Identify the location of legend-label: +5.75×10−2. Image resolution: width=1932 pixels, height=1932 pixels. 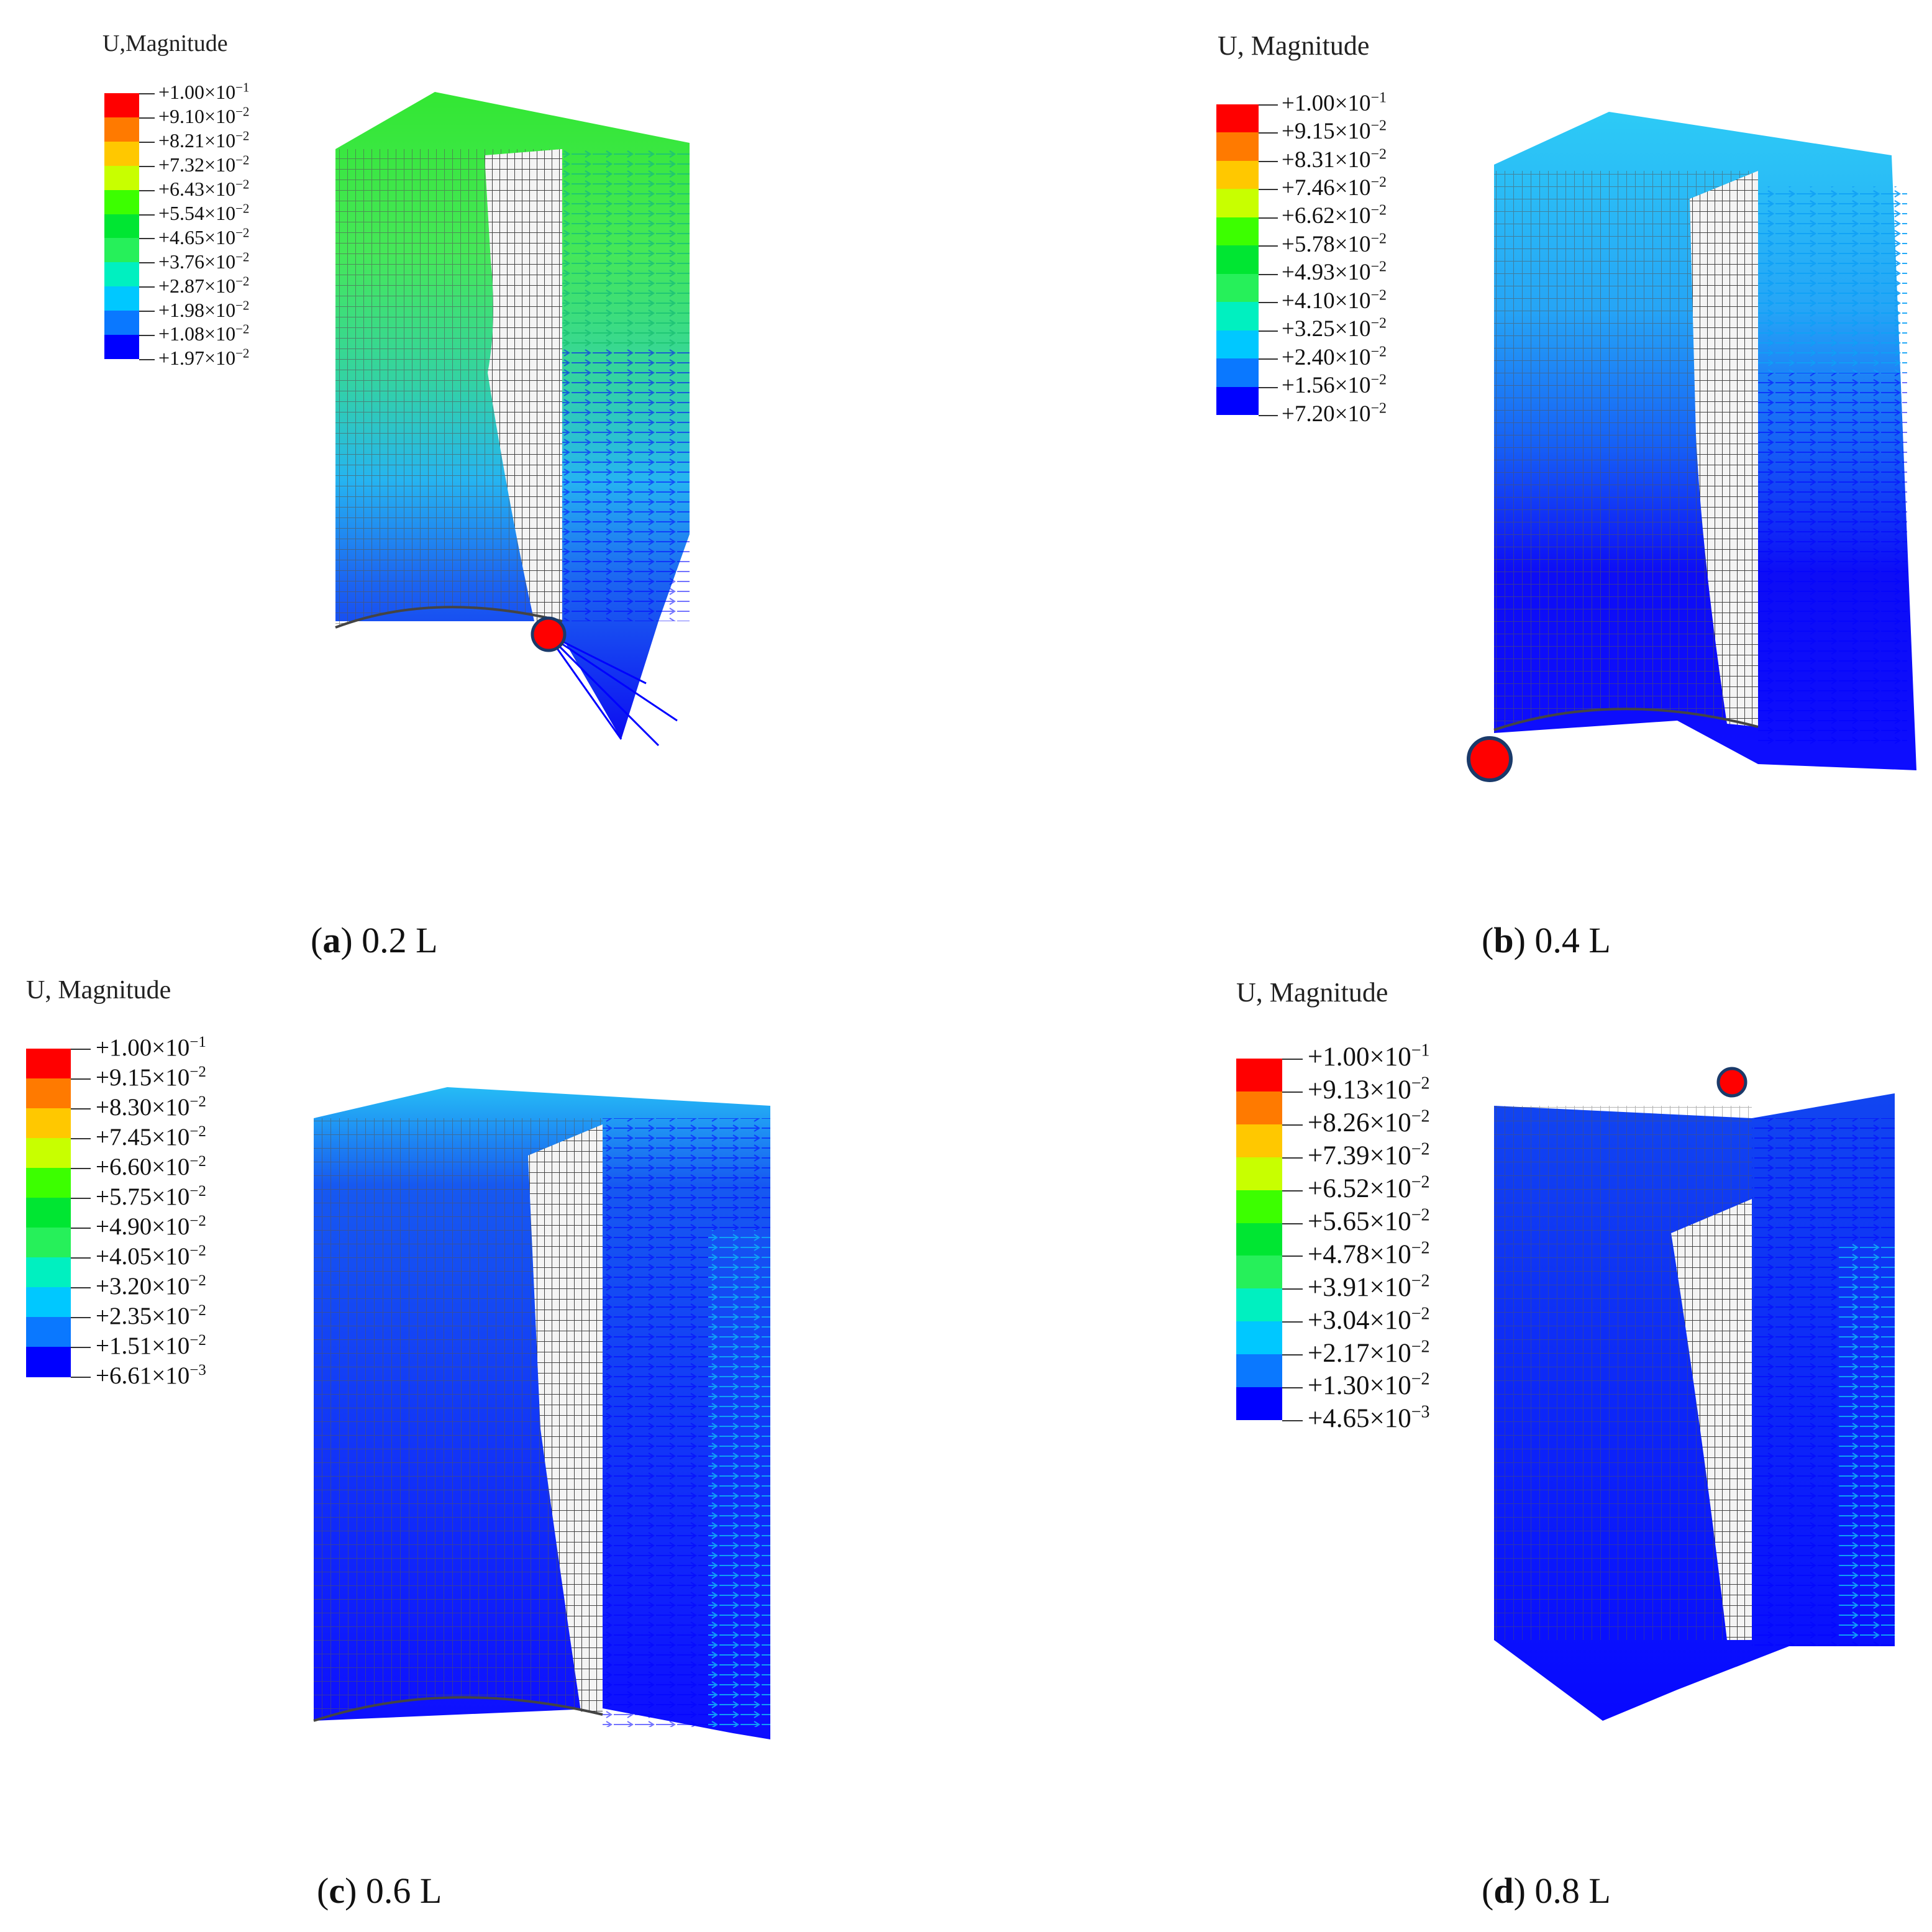
(151, 1196).